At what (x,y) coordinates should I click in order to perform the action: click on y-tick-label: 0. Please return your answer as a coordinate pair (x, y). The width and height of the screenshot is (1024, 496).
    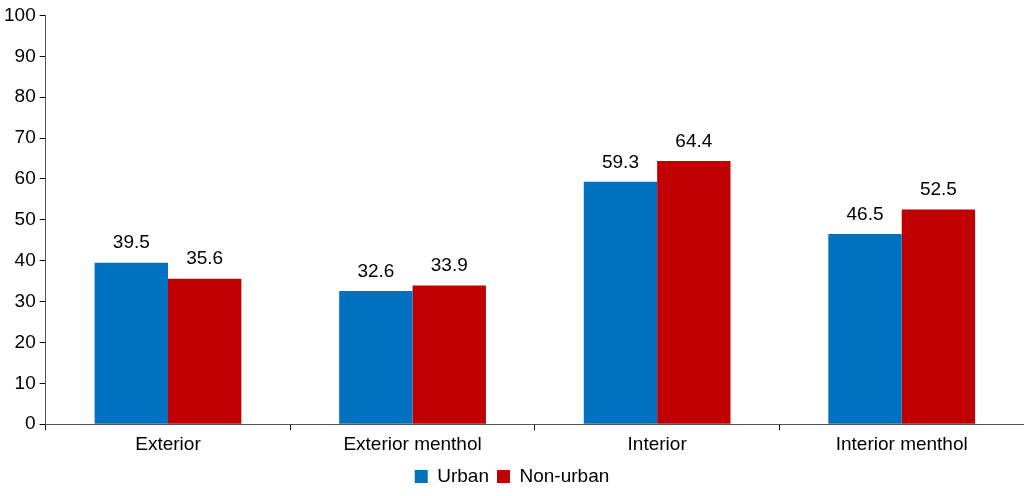
    Looking at the image, I should click on (30, 423).